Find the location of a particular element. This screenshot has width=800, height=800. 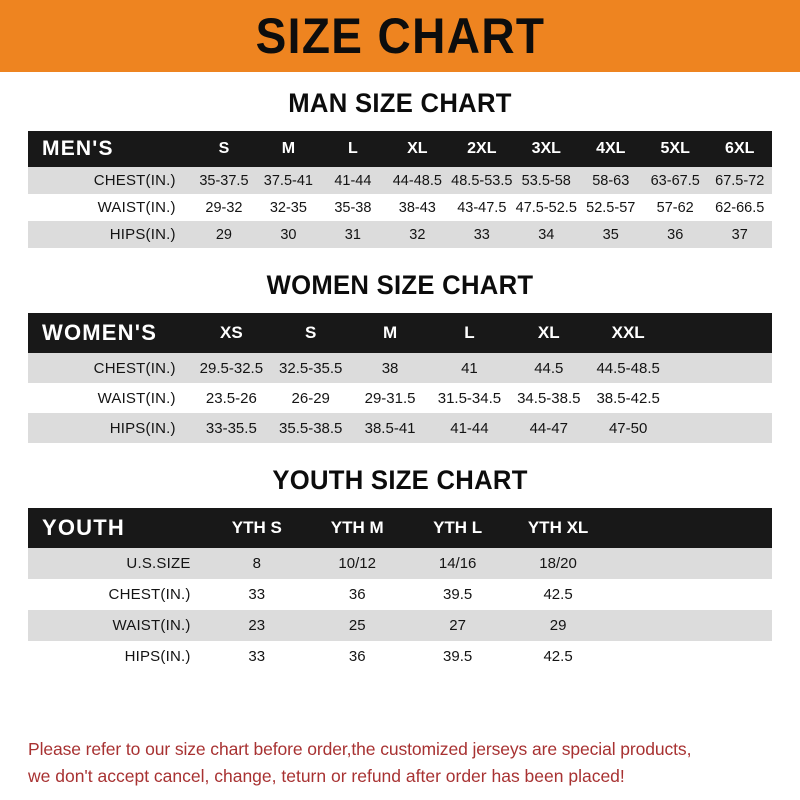

measurement-value: 53.5-58 is located at coordinates (546, 180).